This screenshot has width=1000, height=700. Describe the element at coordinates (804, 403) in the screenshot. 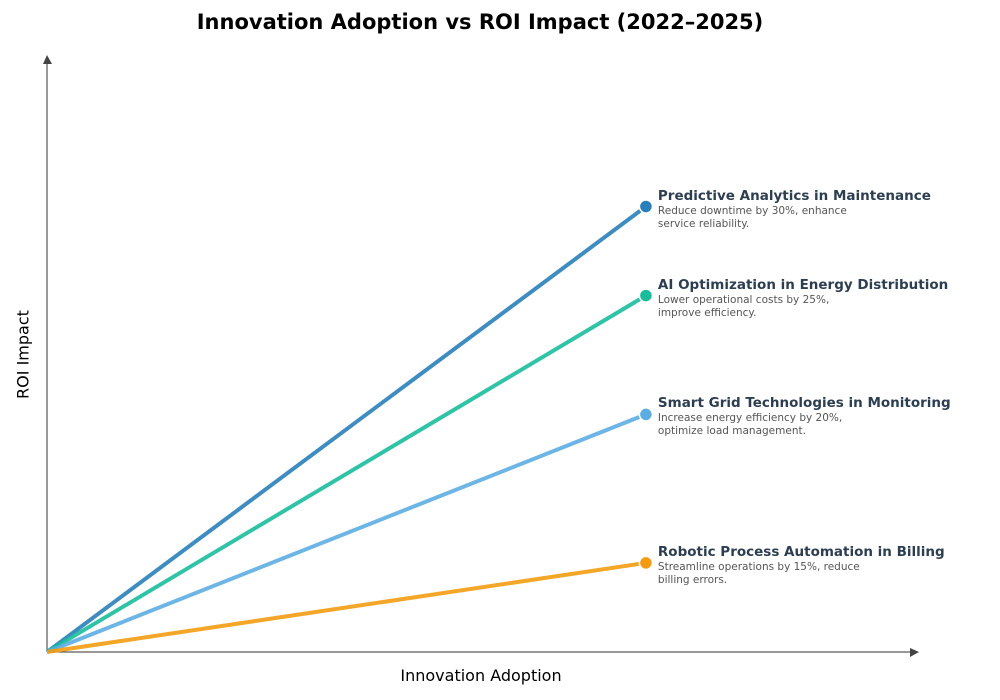

I see `series-name: Smart Grid Technologies in Monitoring` at that location.